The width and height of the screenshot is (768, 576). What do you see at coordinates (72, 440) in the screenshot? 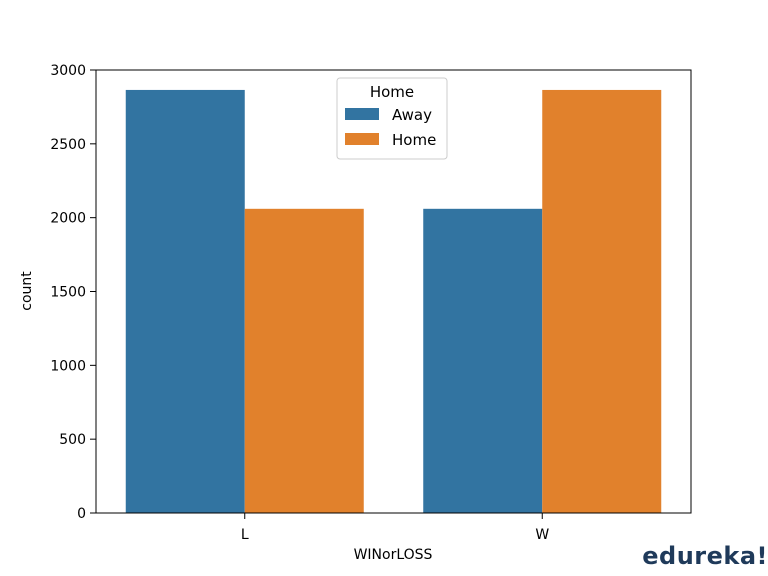
I see `y-tick-label: 500` at bounding box center [72, 440].